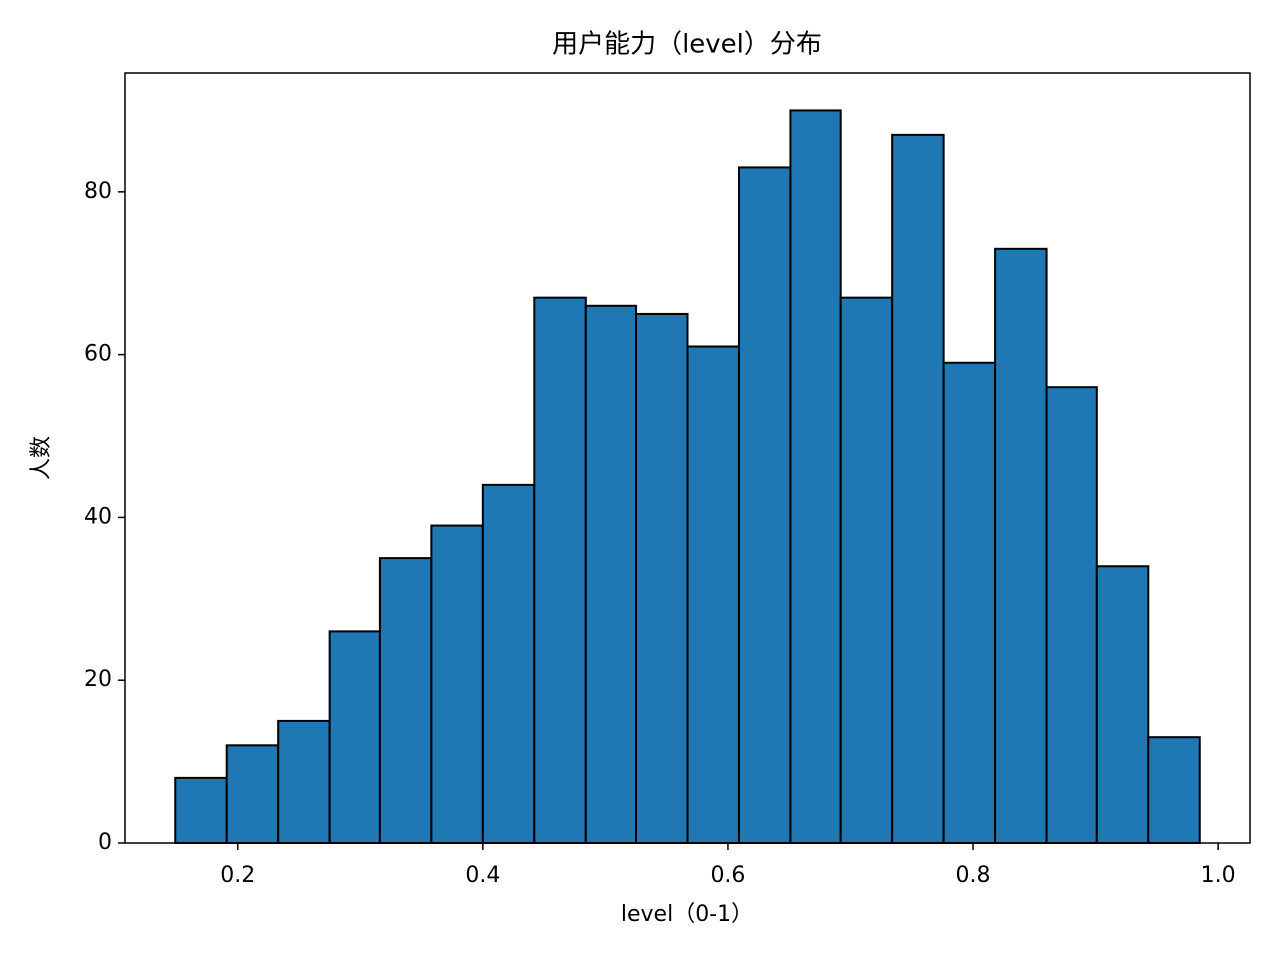 The height and width of the screenshot is (960, 1280). I want to click on y-tick-label: 80, so click(98, 191).